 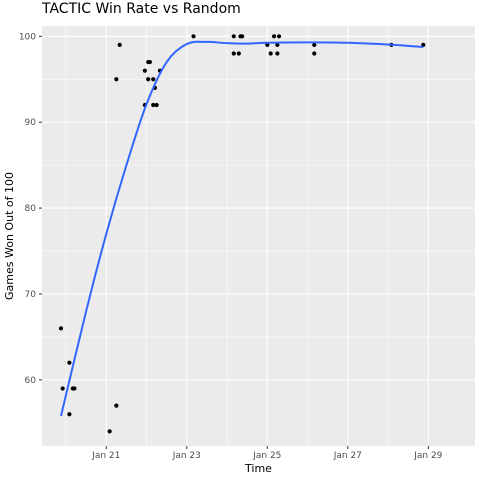 I want to click on y-tick-label: 90, so click(x=31, y=123).